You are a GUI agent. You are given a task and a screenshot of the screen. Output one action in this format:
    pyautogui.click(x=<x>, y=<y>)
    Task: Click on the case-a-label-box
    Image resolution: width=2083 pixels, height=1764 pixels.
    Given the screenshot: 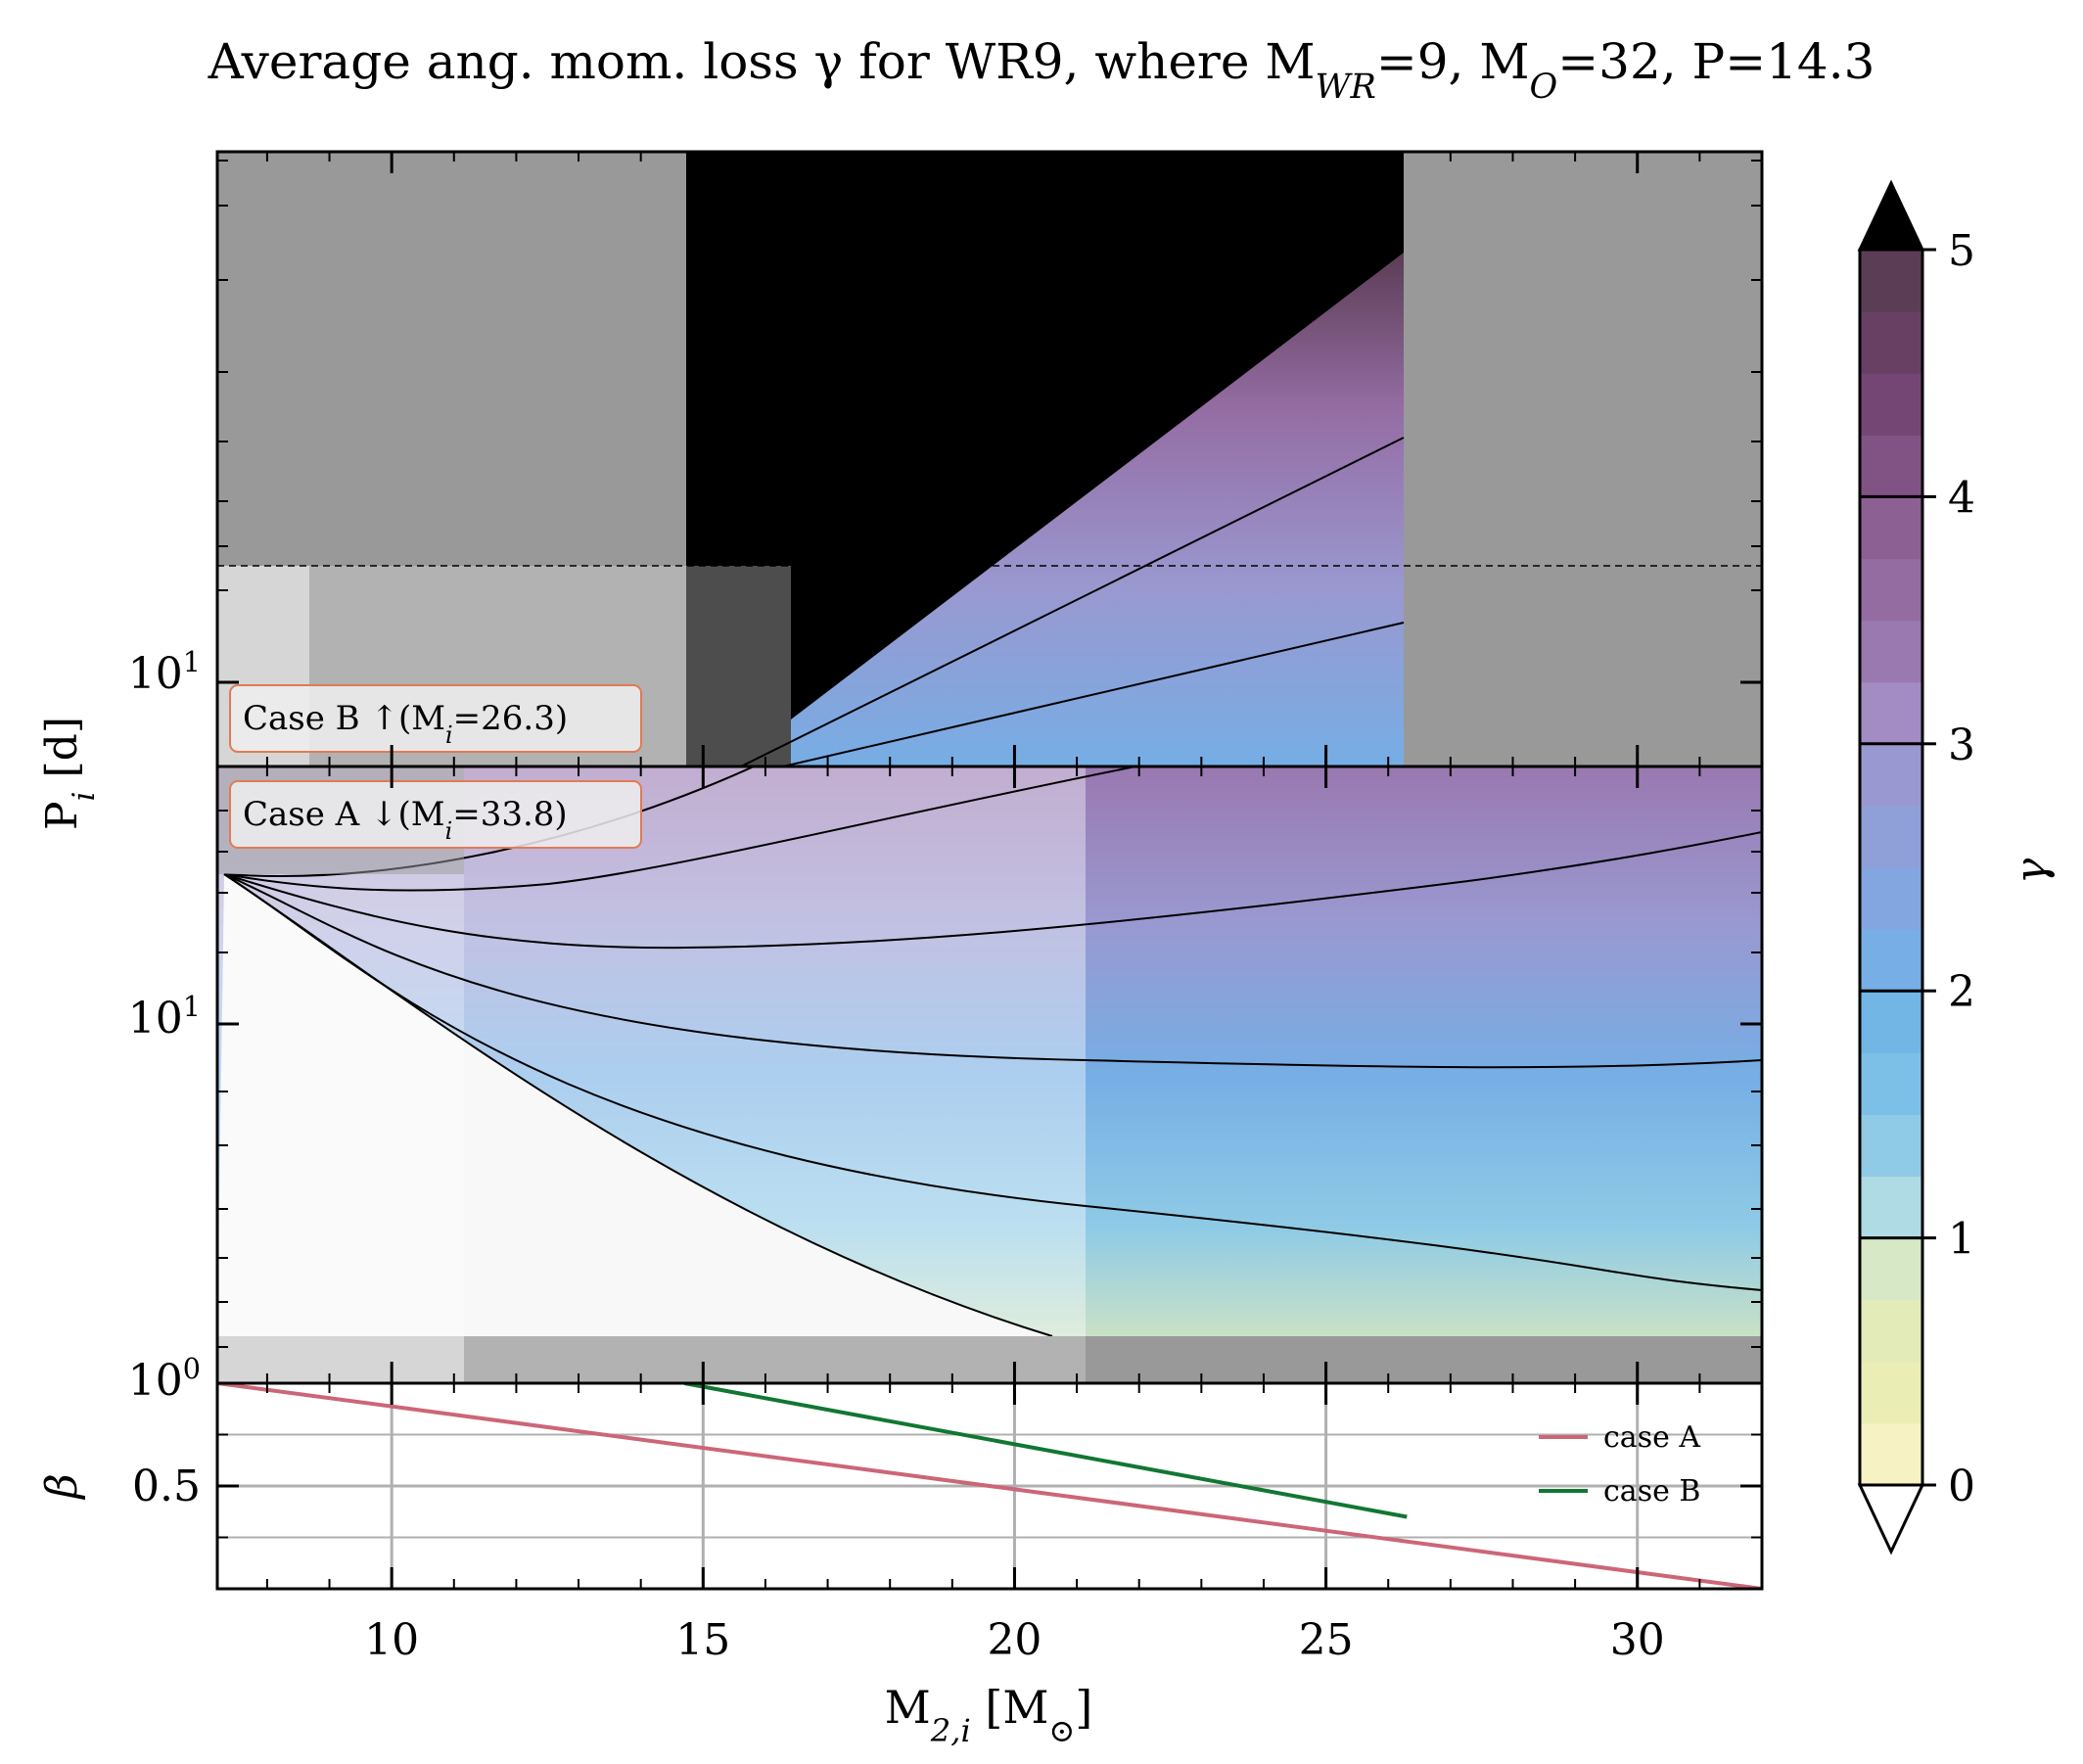 What is the action you would take?
    pyautogui.click(x=435, y=814)
    